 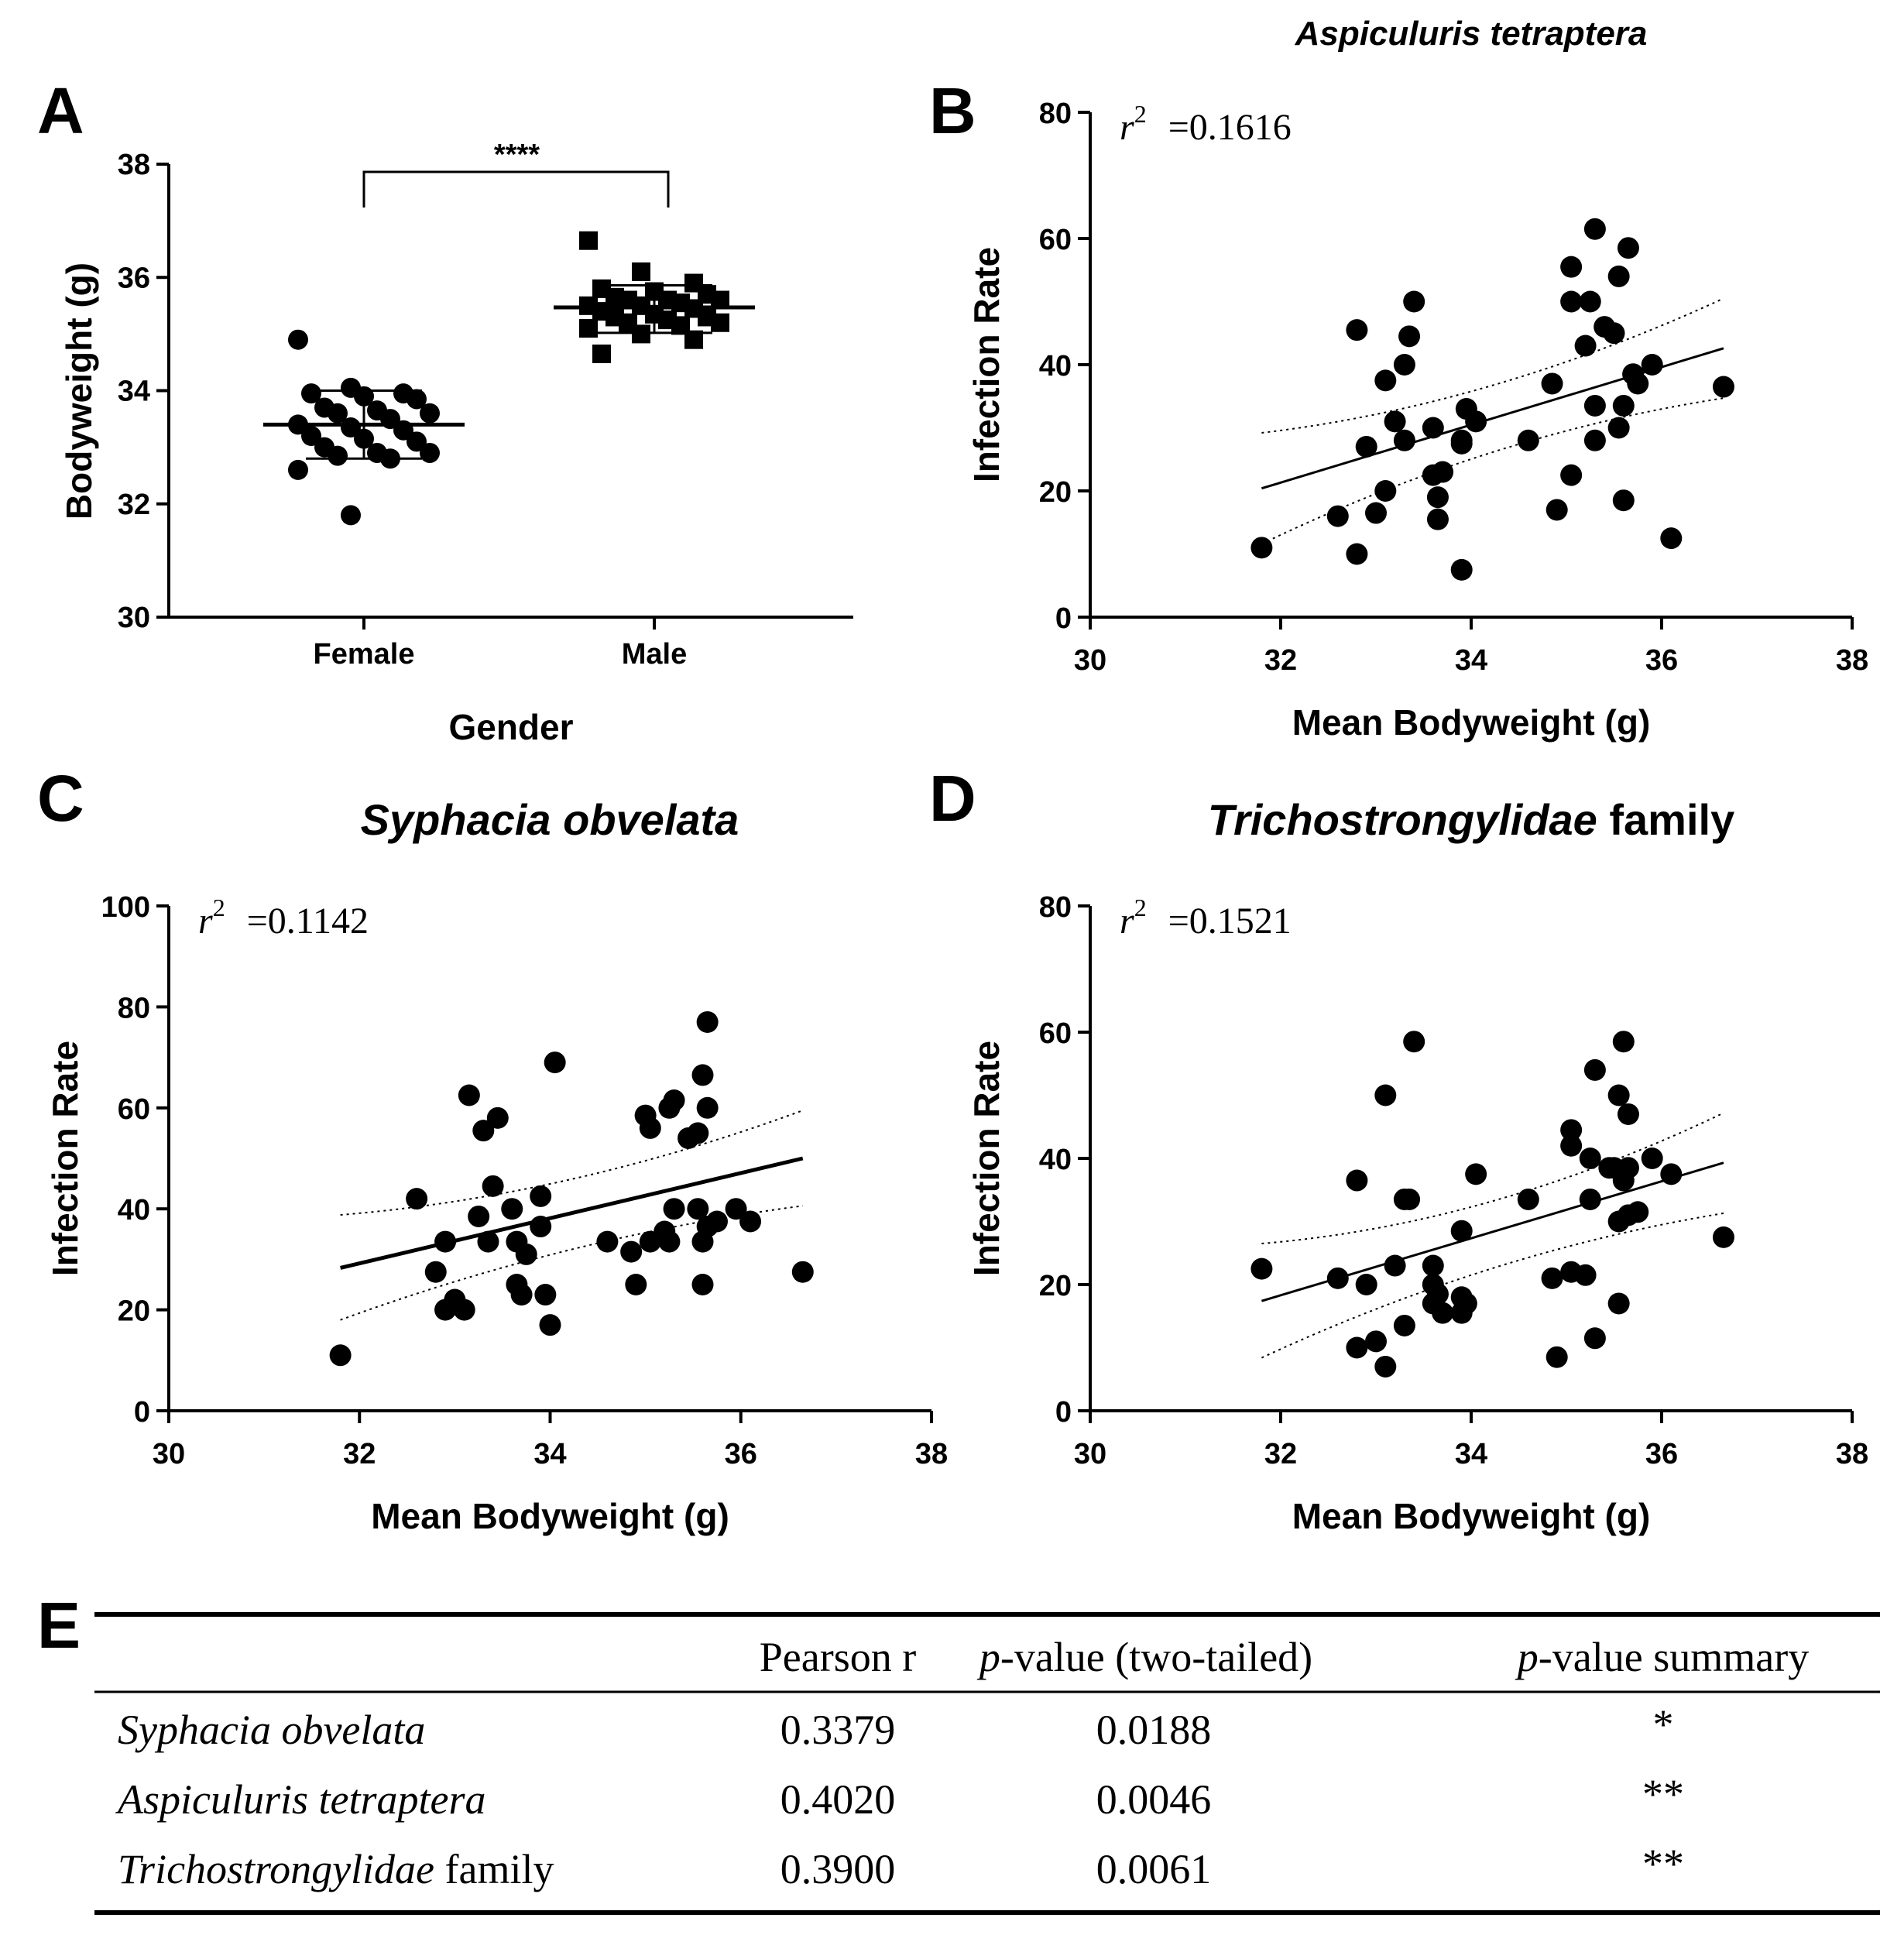 What do you see at coordinates (1230, 921) in the screenshot?
I see `r-squared-value: =0.1521` at bounding box center [1230, 921].